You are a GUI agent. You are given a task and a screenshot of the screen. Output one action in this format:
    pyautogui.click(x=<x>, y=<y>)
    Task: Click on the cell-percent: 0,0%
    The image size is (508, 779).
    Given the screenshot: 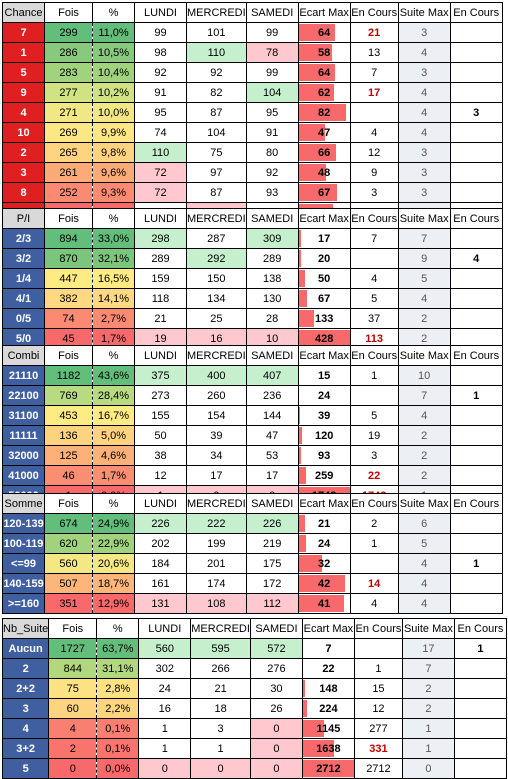 What is the action you would take?
    pyautogui.click(x=118, y=768)
    